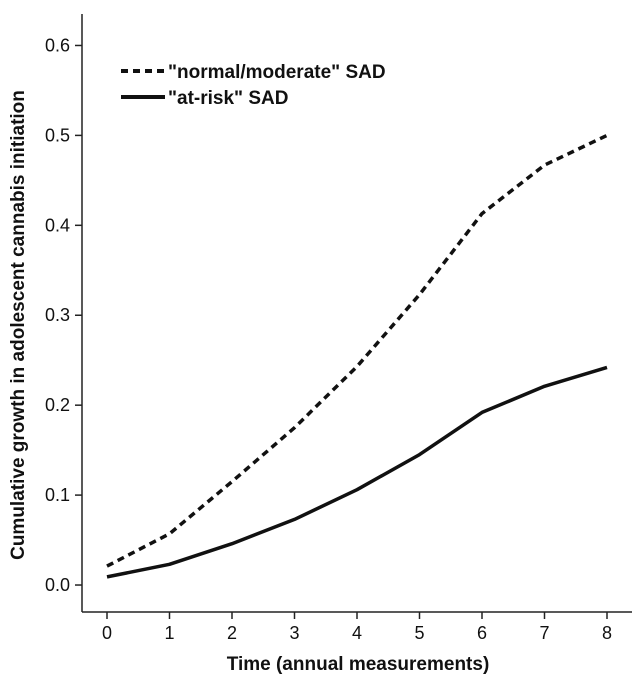  What do you see at coordinates (358, 664) in the screenshot?
I see `x-axis-title: Time (annual measurements)` at bounding box center [358, 664].